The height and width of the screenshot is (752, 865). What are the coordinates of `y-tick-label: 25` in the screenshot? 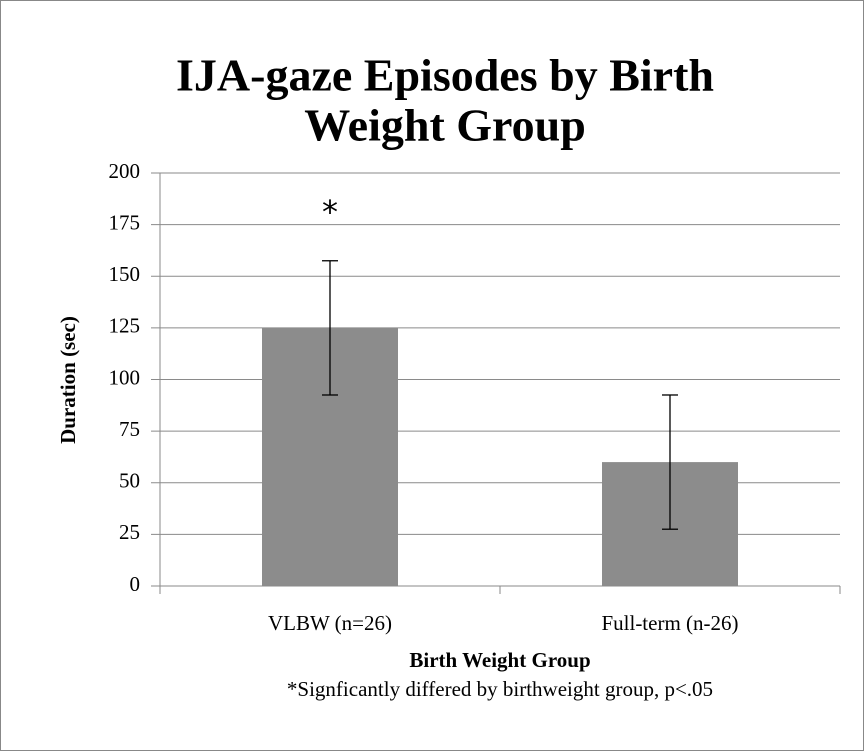 It's located at (129, 532).